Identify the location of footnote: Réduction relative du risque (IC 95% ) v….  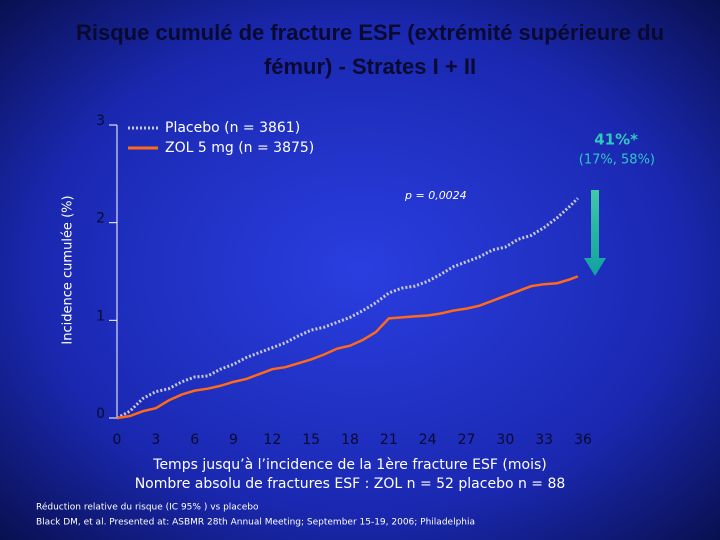
(147, 507).